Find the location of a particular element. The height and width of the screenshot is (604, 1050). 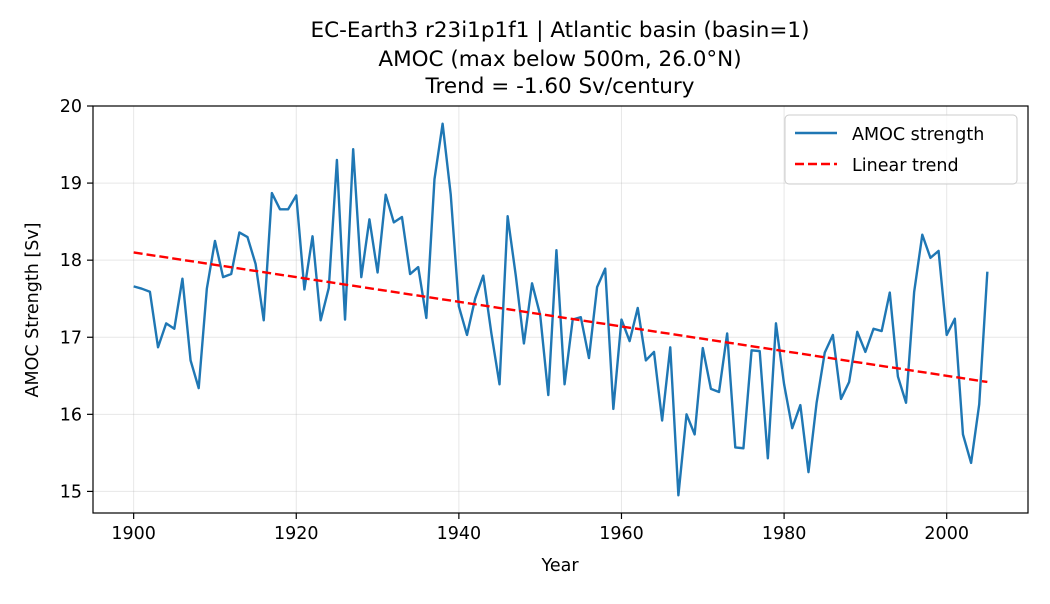

y-tick-label: 16 is located at coordinates (71, 415).